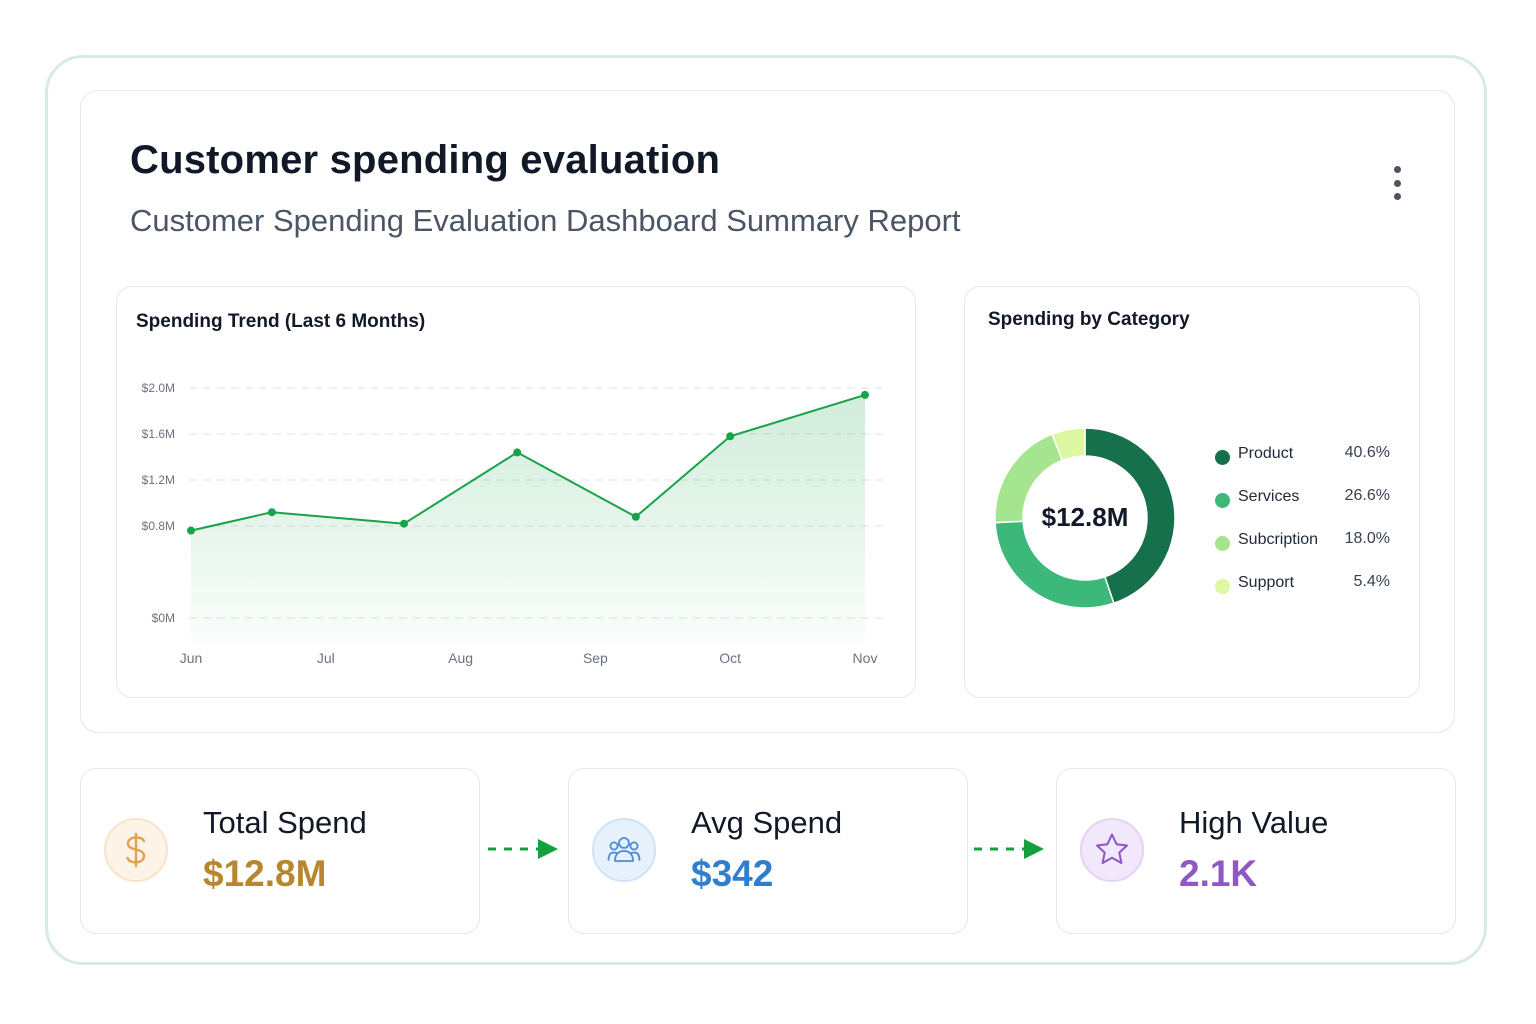 Image resolution: width=1536 pixels, height=1024 pixels. Describe the element at coordinates (767, 822) in the screenshot. I see `avg-spend-label: Avg Spend` at that location.